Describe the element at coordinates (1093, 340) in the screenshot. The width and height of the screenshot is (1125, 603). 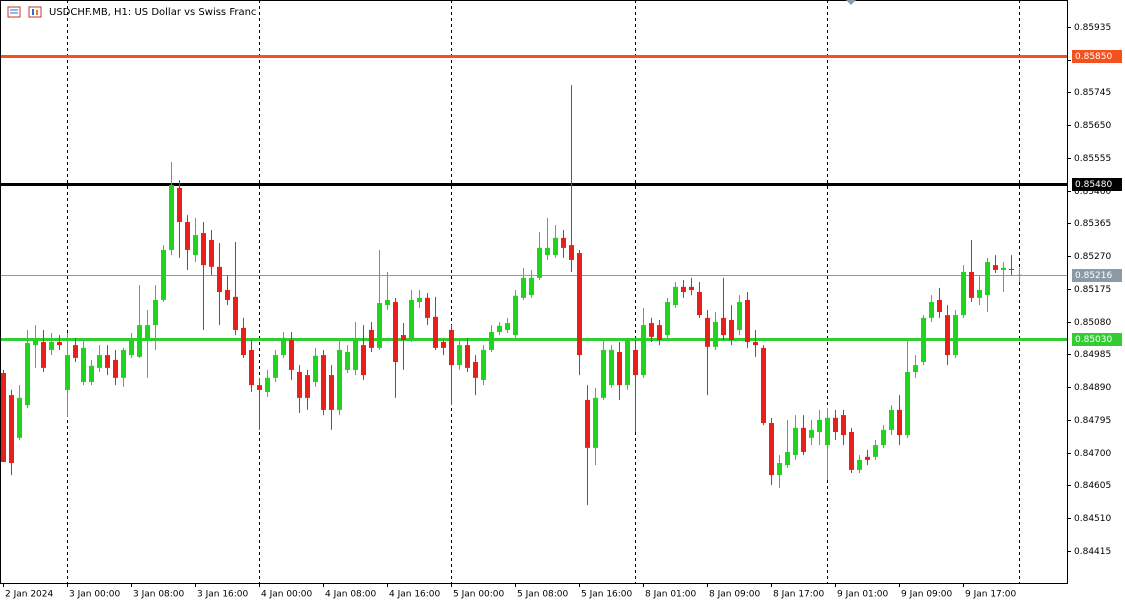
I see `price-level-label: 0.85030` at that location.